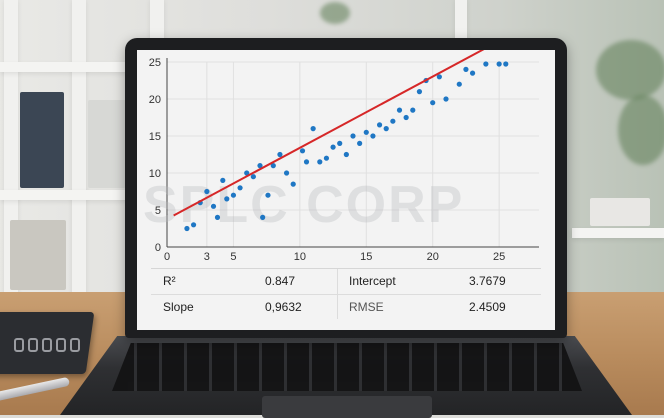 Image resolution: width=664 pixels, height=418 pixels. What do you see at coordinates (155, 174) in the screenshot?
I see `y-tick-label: 10` at bounding box center [155, 174].